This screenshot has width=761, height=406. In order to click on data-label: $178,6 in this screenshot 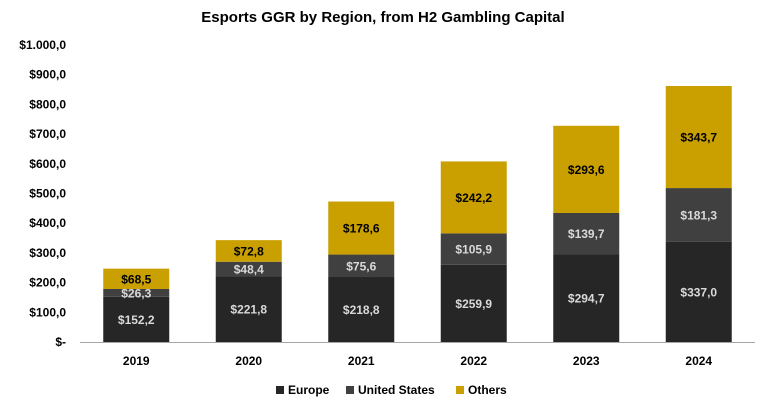, I will do `click(361, 229)`.